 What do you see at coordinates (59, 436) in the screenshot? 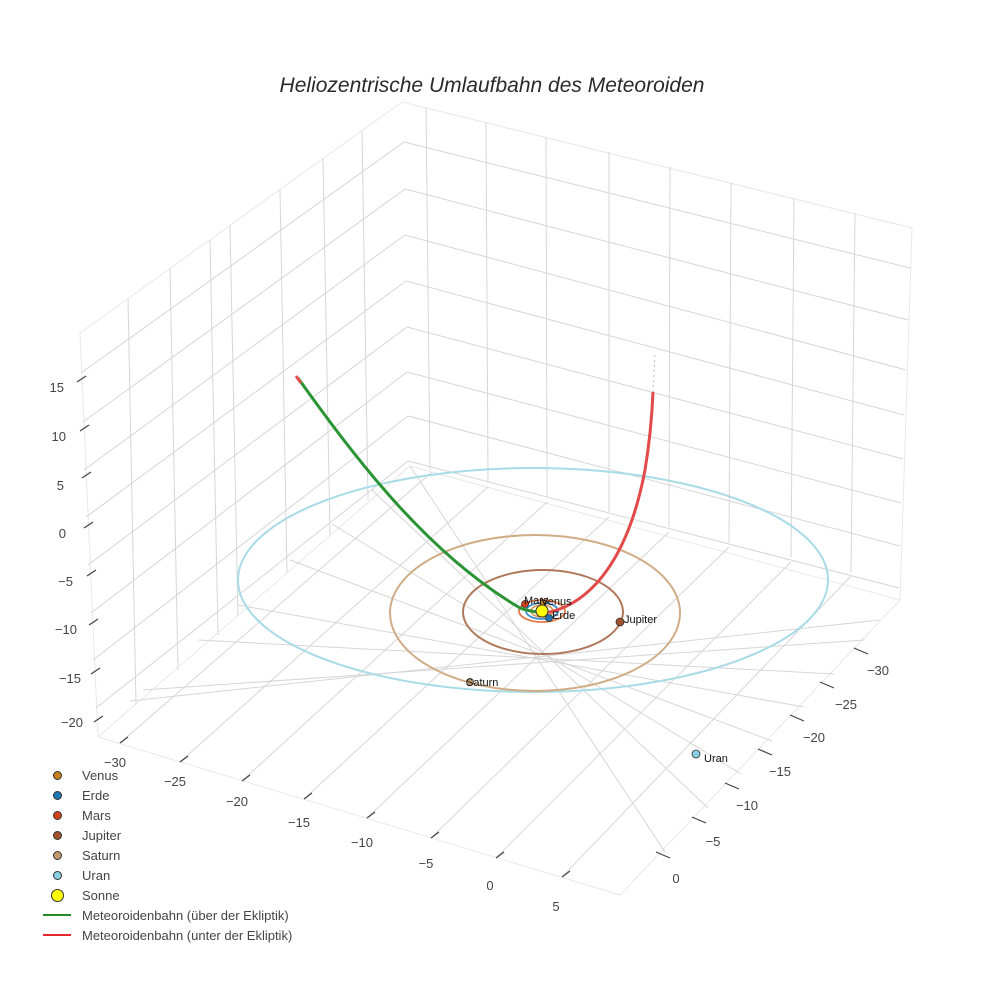
I see `z-tick-10: 10` at bounding box center [59, 436].